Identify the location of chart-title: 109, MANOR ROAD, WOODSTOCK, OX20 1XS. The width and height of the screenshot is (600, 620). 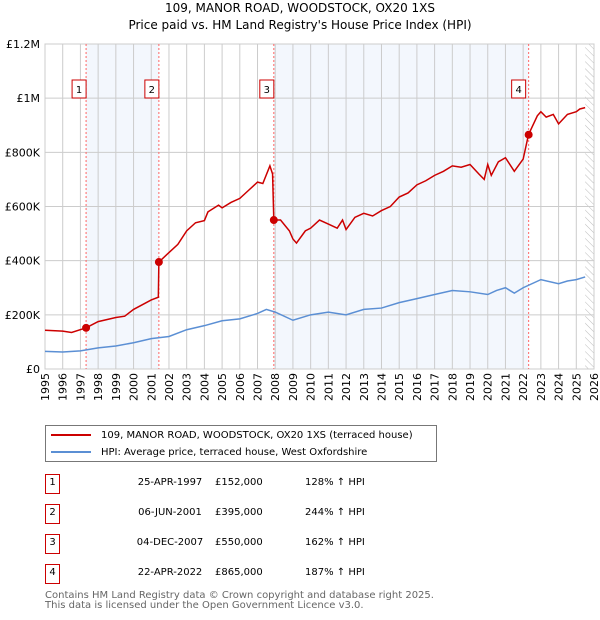
(300, 8).